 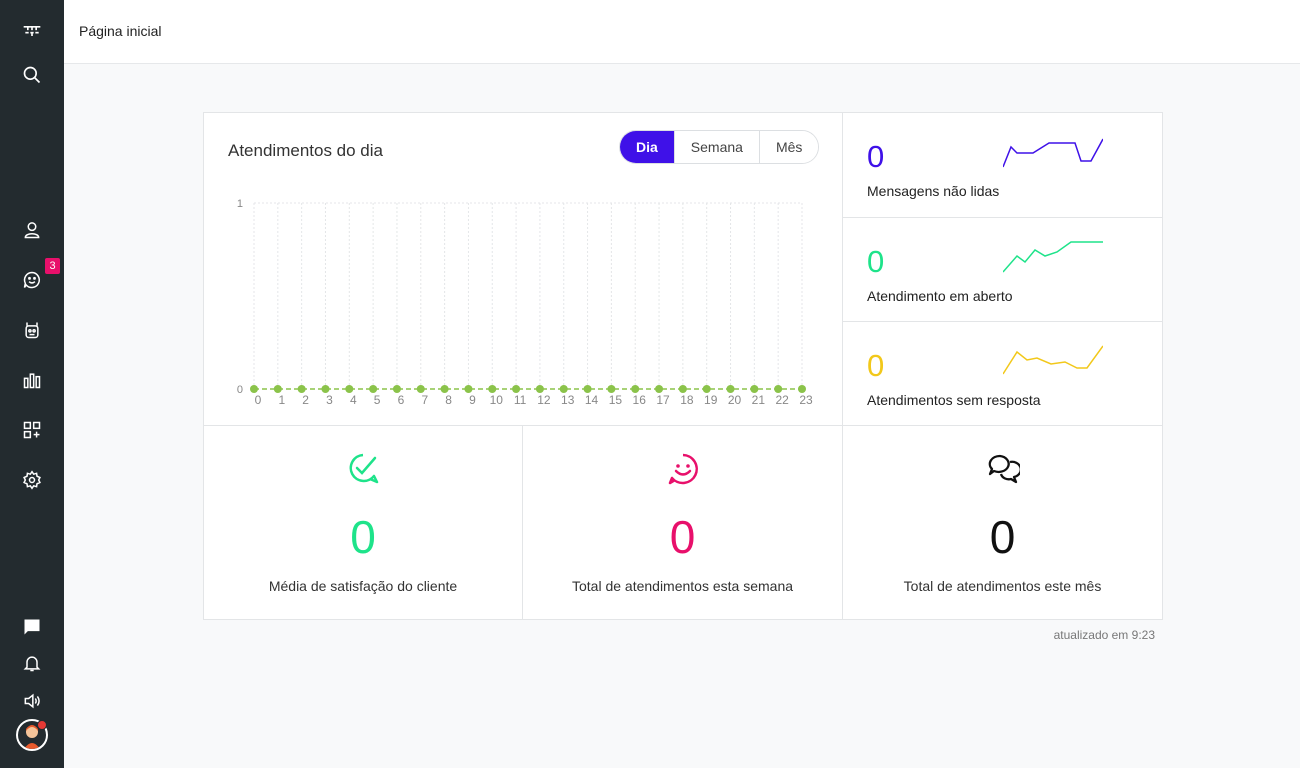 What do you see at coordinates (806, 400) in the screenshot?
I see `x-tick-label: 23` at bounding box center [806, 400].